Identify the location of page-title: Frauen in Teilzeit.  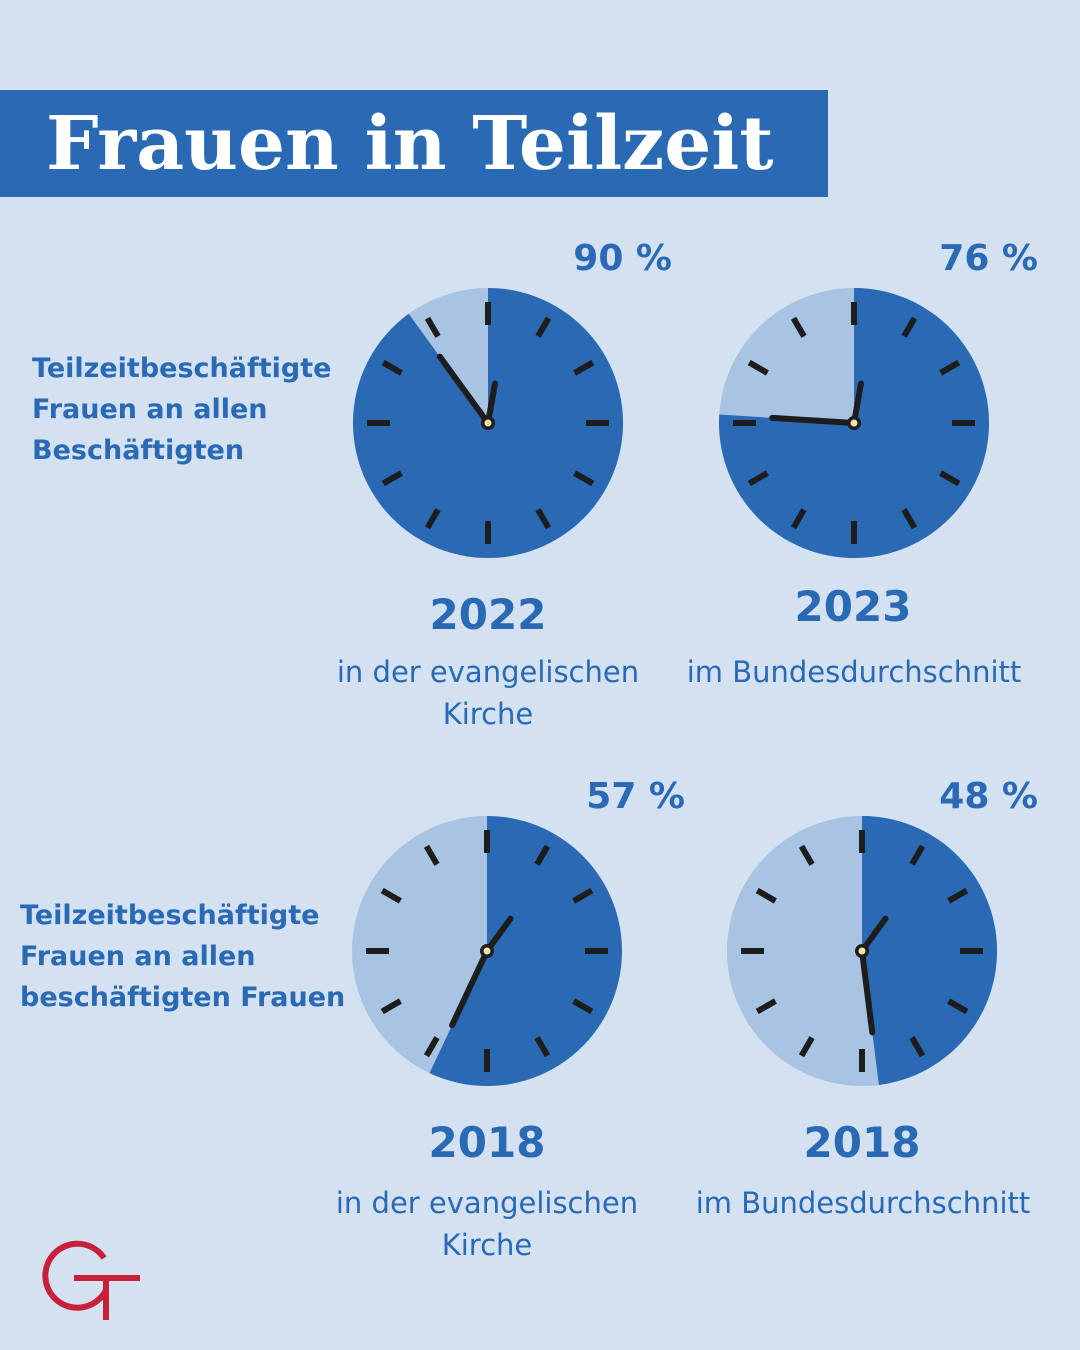
(410, 144).